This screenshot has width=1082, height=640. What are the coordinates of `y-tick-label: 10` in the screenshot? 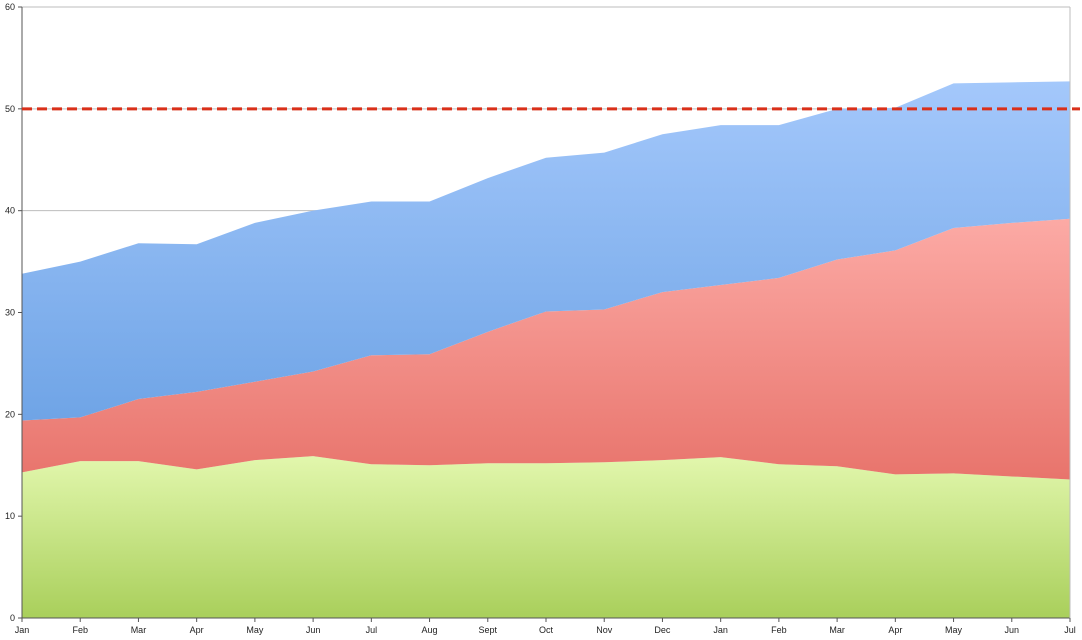 It's located at (10, 516).